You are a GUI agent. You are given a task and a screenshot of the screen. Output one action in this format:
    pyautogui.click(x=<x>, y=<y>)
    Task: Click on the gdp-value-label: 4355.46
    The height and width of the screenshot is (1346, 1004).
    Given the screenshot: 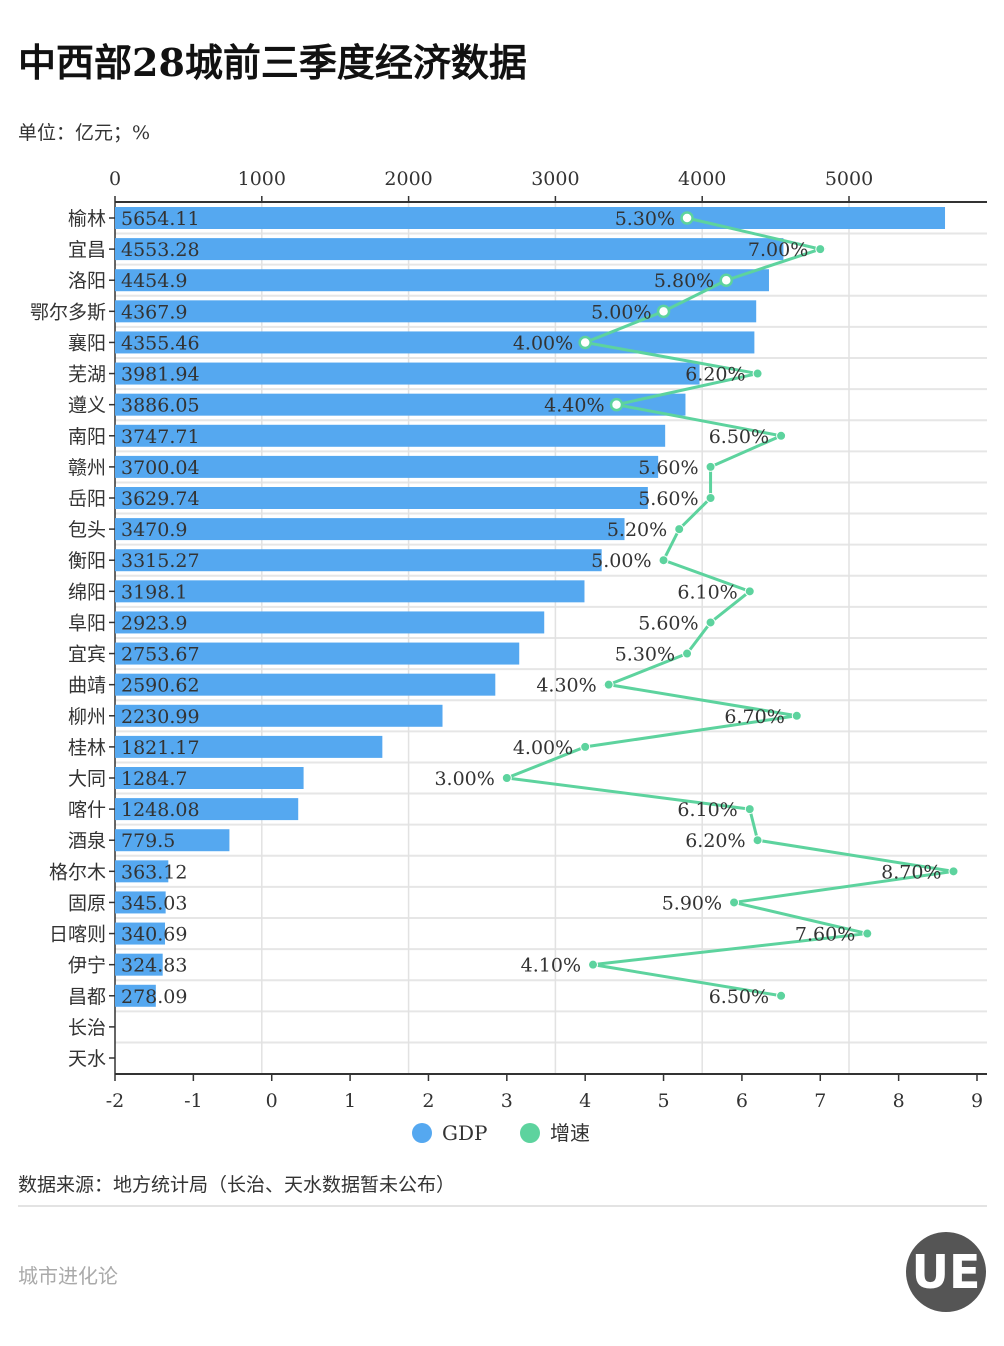 What is the action you would take?
    pyautogui.click(x=160, y=343)
    